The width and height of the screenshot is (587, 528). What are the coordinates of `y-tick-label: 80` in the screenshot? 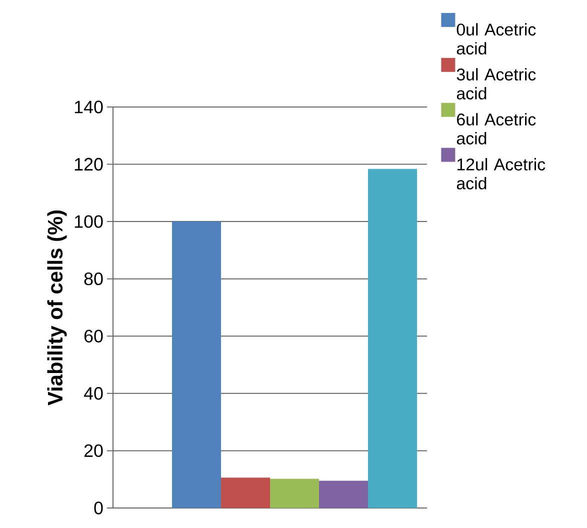 It's located at (93, 279).